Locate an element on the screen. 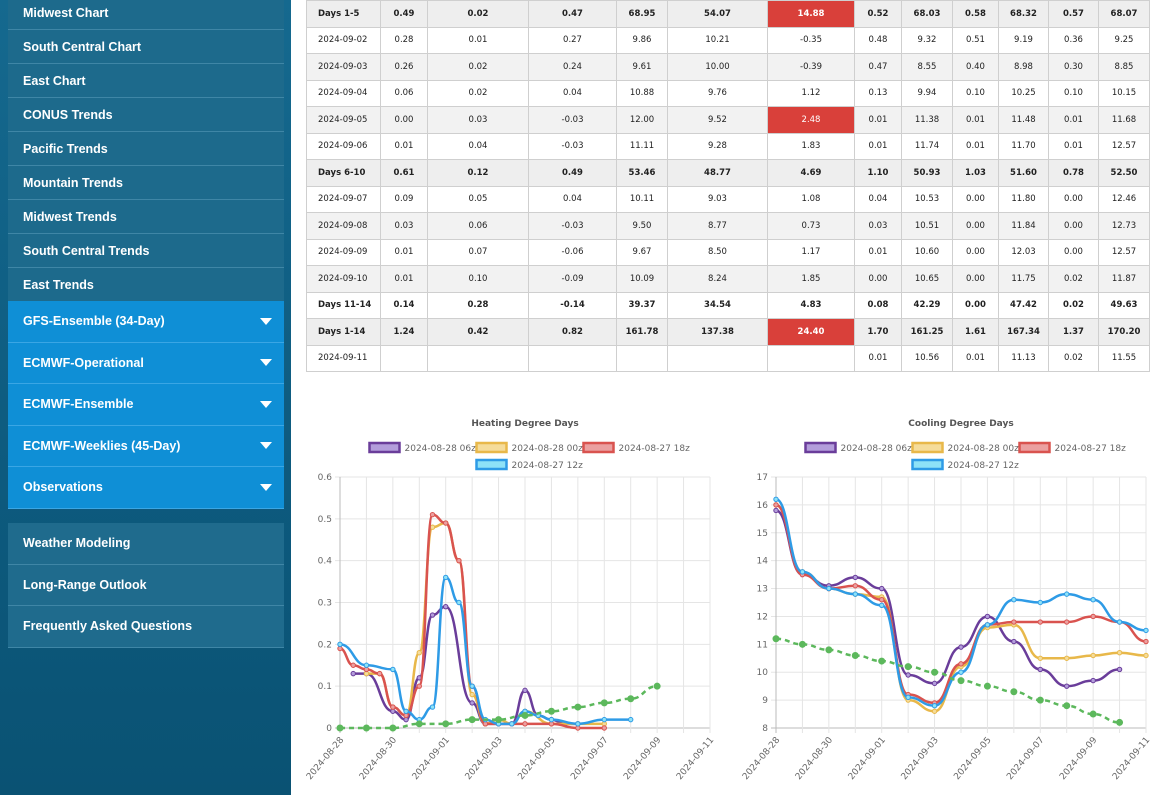  sidebar-item-frequently-asked-questions: Frequently Asked Questions is located at coordinates (146, 627).